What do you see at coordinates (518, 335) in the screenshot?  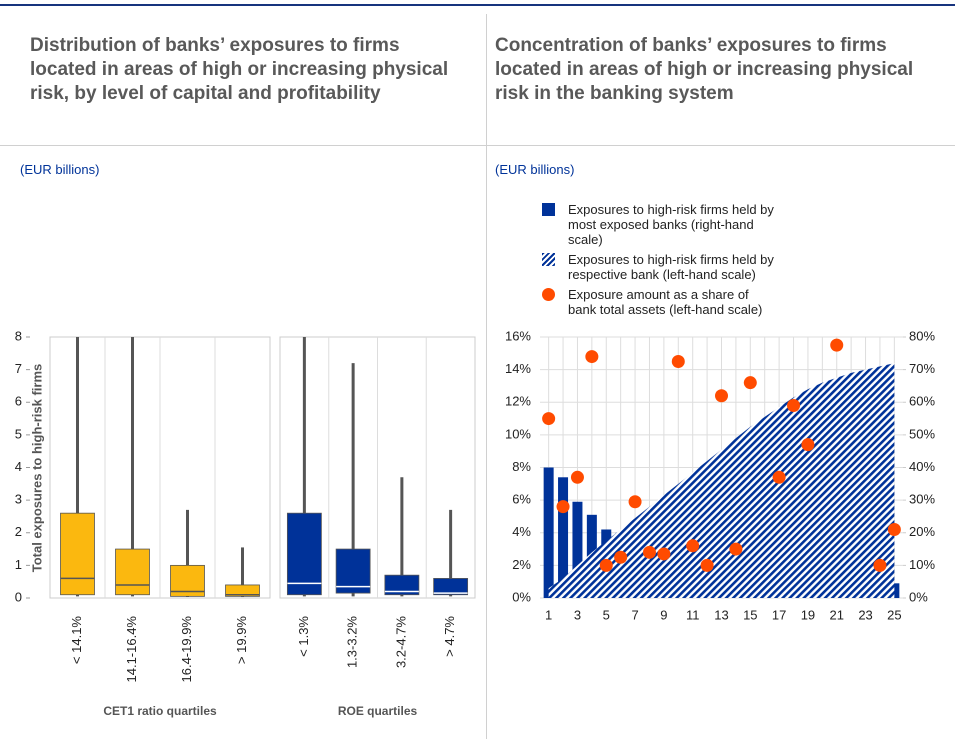 I see `y-tick-label: 16%` at bounding box center [518, 335].